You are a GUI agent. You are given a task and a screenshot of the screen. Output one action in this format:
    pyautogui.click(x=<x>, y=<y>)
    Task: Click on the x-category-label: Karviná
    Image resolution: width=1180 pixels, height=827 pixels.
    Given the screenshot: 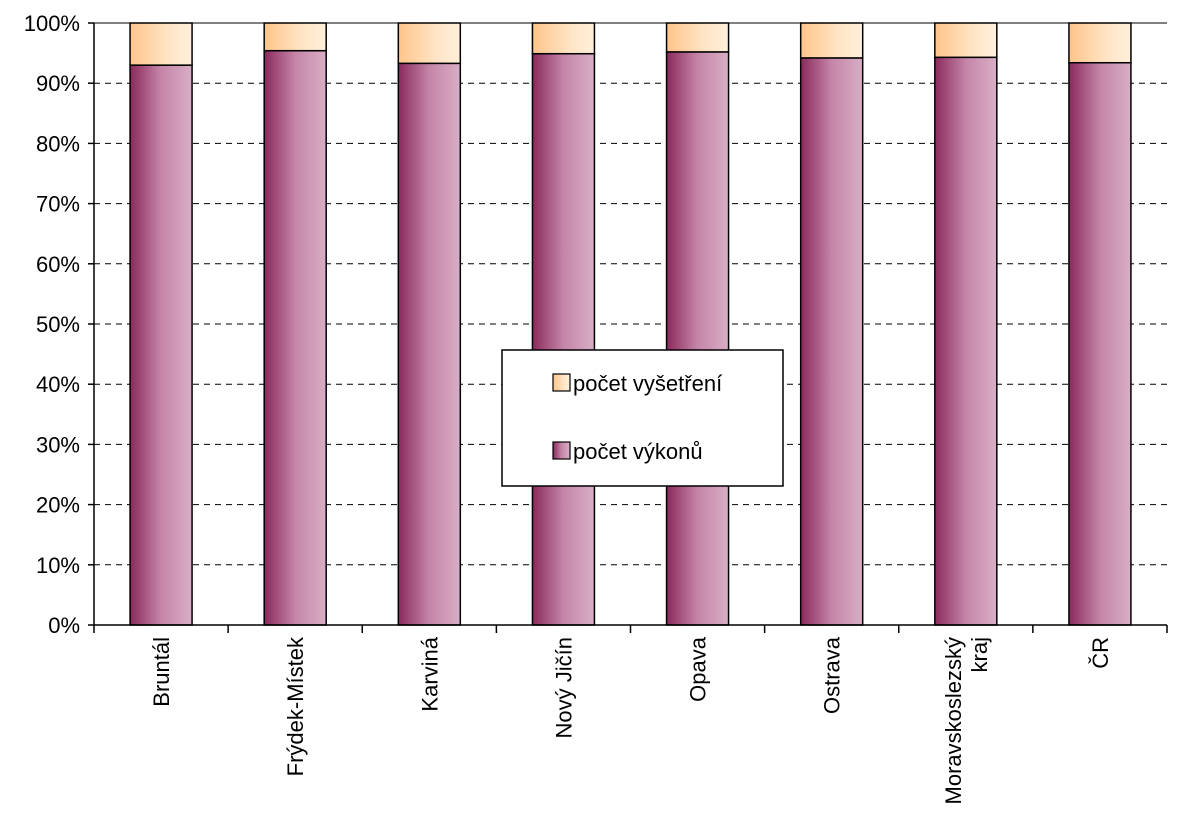 What is the action you would take?
    pyautogui.click(x=429, y=673)
    